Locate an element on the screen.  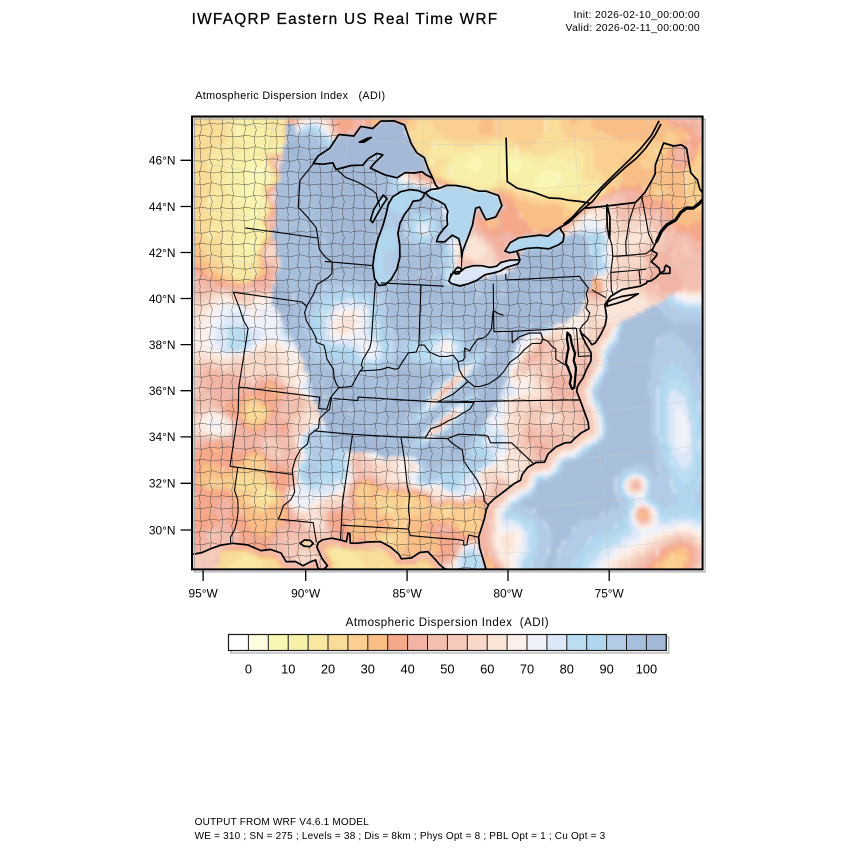
svg-text: 80 is located at coordinates (567, 669).